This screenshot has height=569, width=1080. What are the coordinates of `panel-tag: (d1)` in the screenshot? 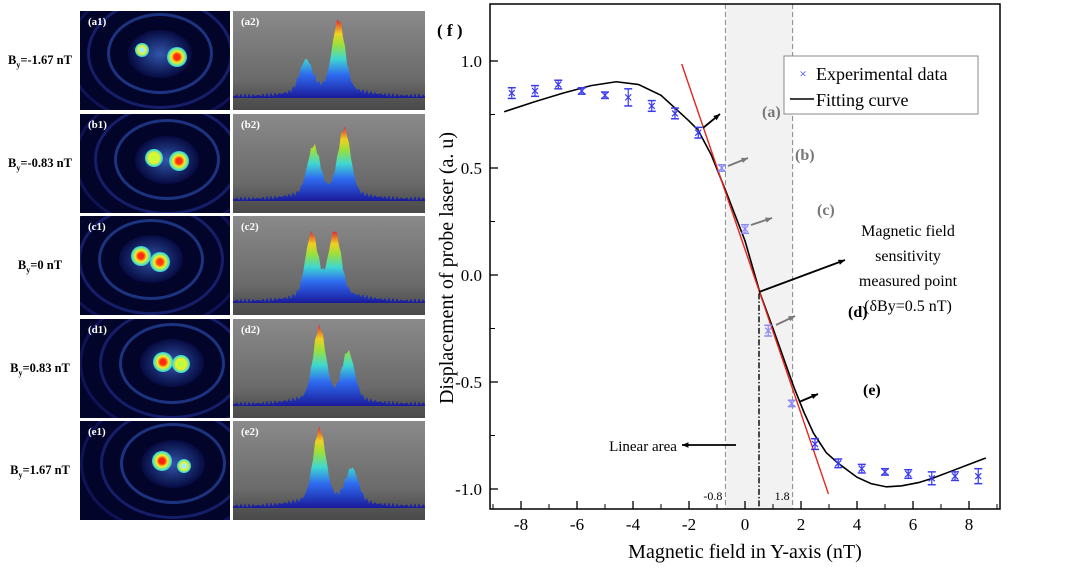 It's located at (97, 330).